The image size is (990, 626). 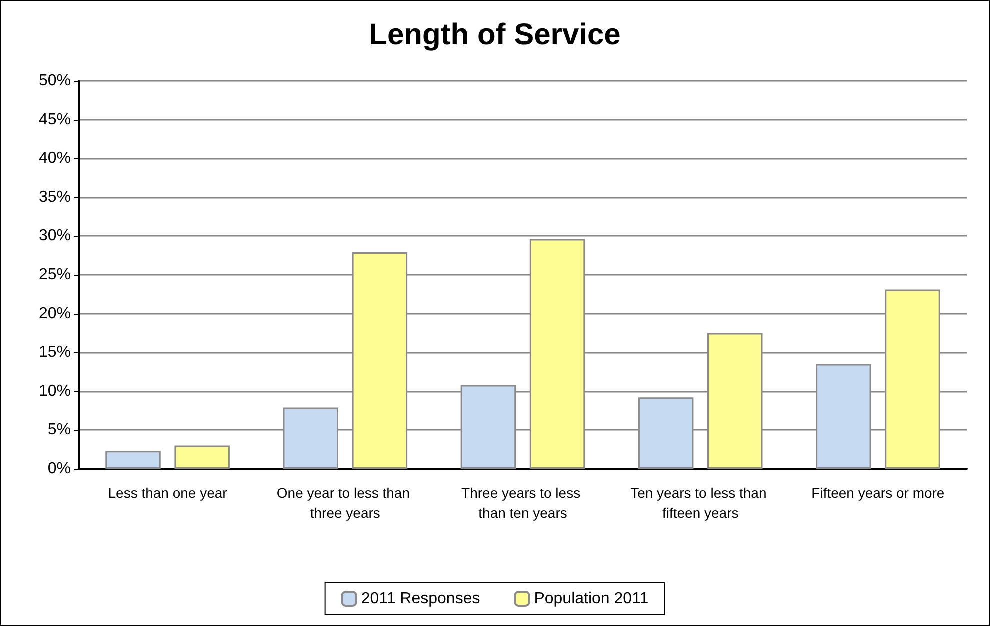 What do you see at coordinates (54, 119) in the screenshot?
I see `y-tick-label: 45%` at bounding box center [54, 119].